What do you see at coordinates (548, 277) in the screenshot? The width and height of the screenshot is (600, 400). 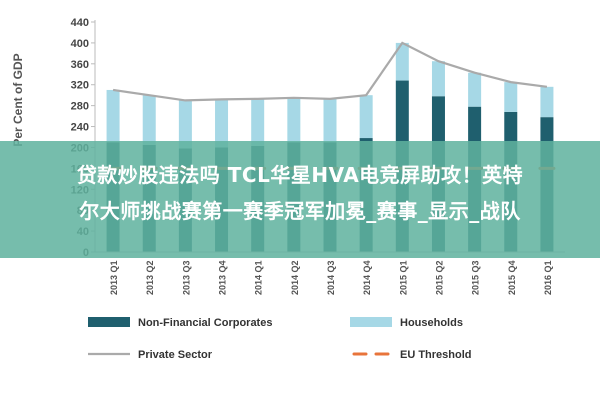 I see `x-tick-label: 2016 Q1` at bounding box center [548, 277].